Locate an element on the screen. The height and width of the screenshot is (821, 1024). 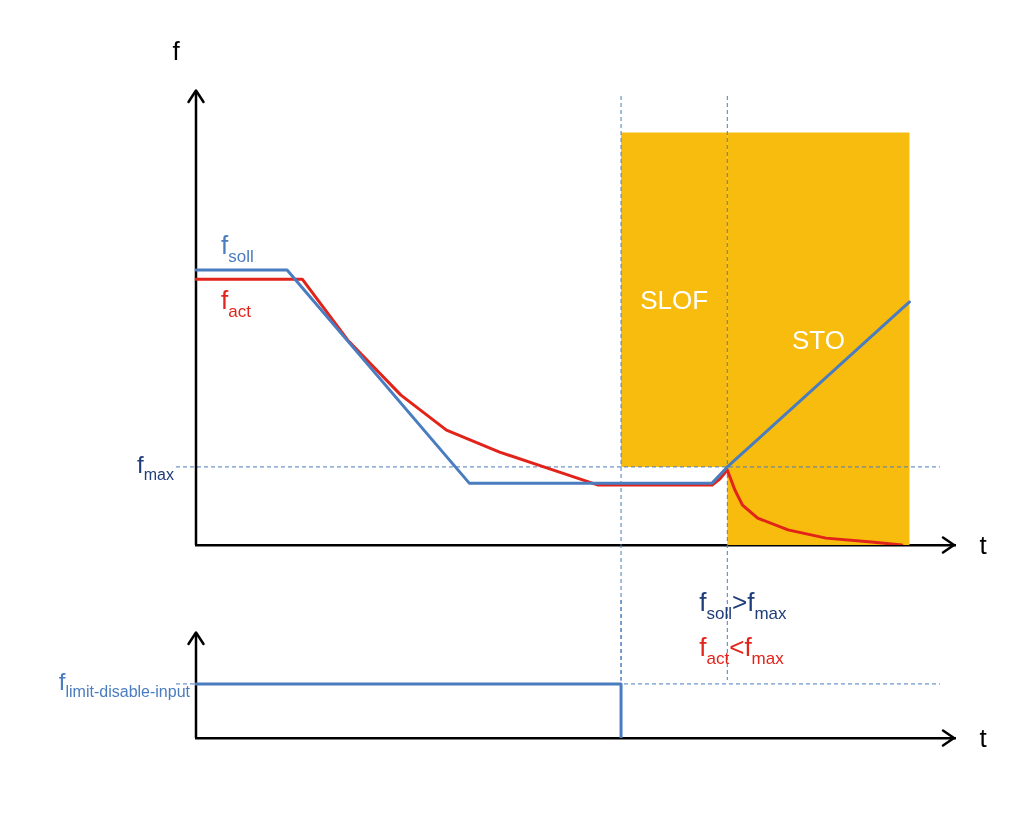
y-axis-title: f is located at coordinates (176, 51).